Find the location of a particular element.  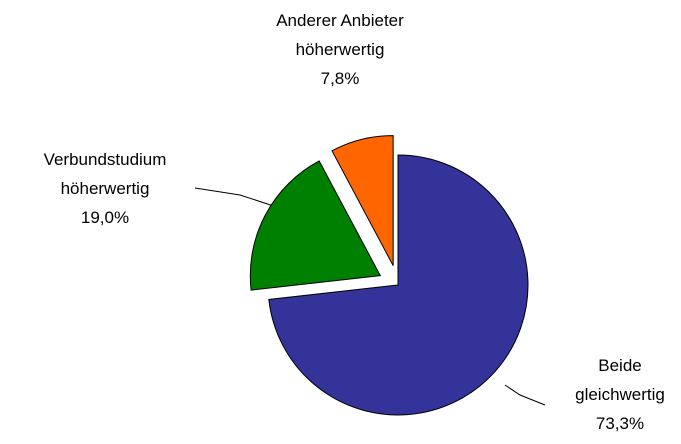

category-label: Verbundstudium höherwertig is located at coordinates (105, 174).